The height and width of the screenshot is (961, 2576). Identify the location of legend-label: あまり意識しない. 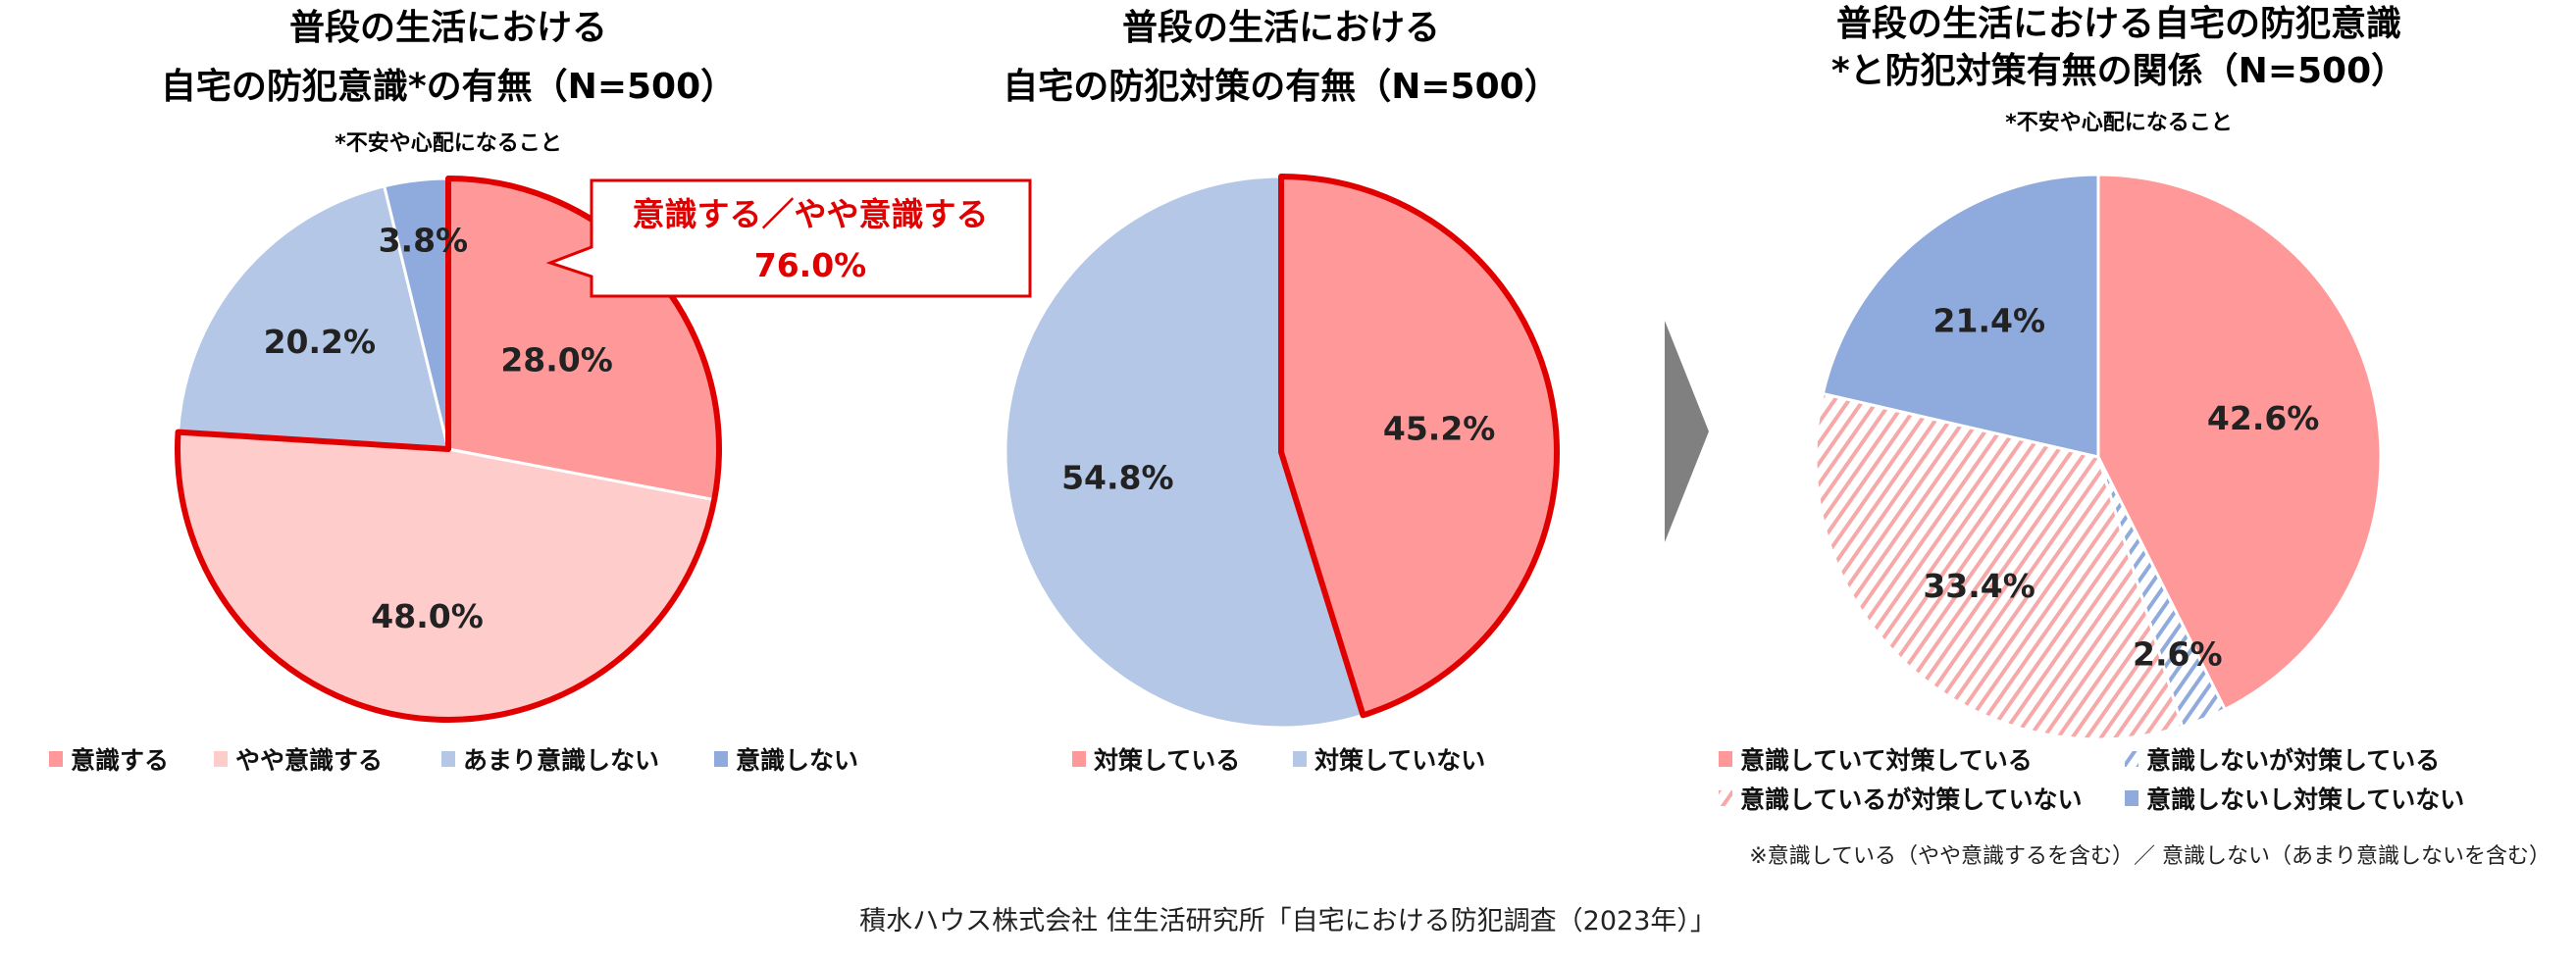
(561, 760).